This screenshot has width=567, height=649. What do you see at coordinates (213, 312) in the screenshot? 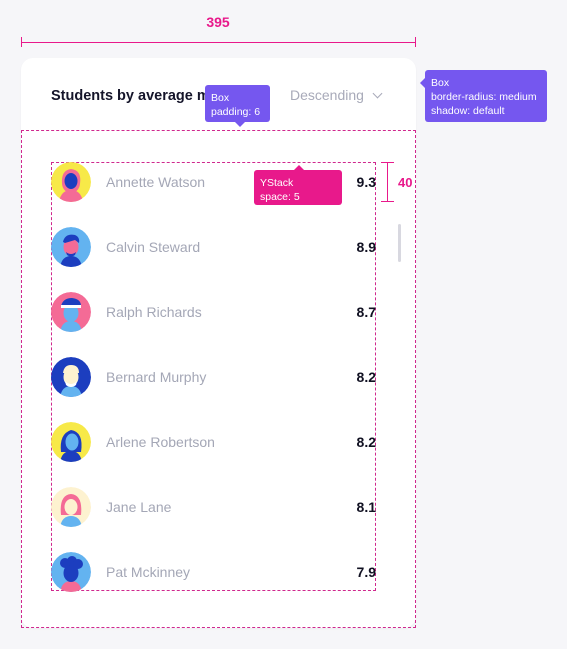
I see `student-row: Ralph Richards 8.7` at bounding box center [213, 312].